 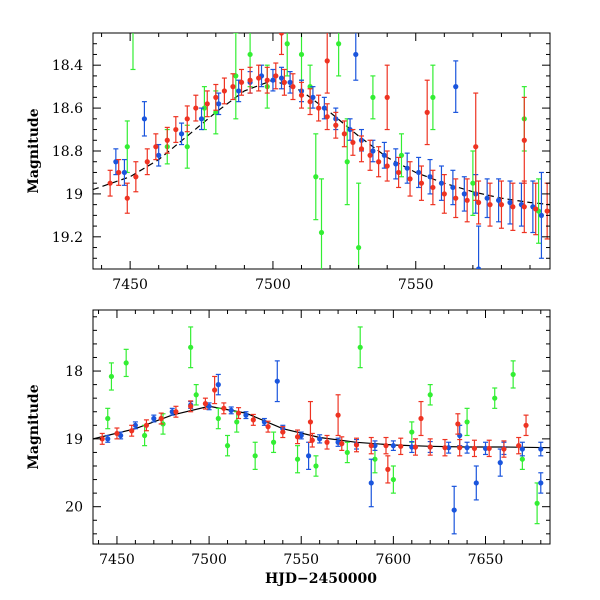 I want to click on bottom-x-tick-label: 7500, so click(x=209, y=560).